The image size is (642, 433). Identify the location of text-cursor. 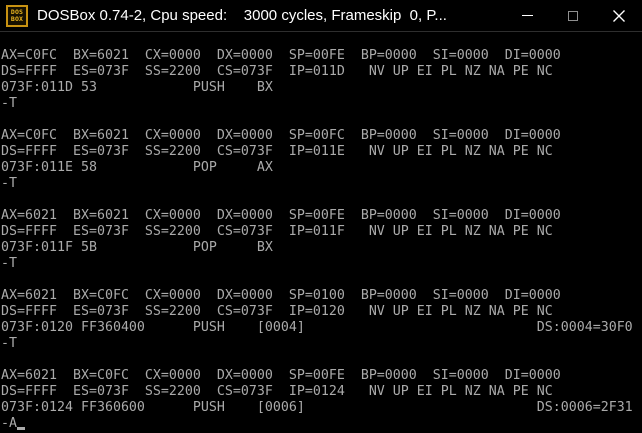
(21, 428).